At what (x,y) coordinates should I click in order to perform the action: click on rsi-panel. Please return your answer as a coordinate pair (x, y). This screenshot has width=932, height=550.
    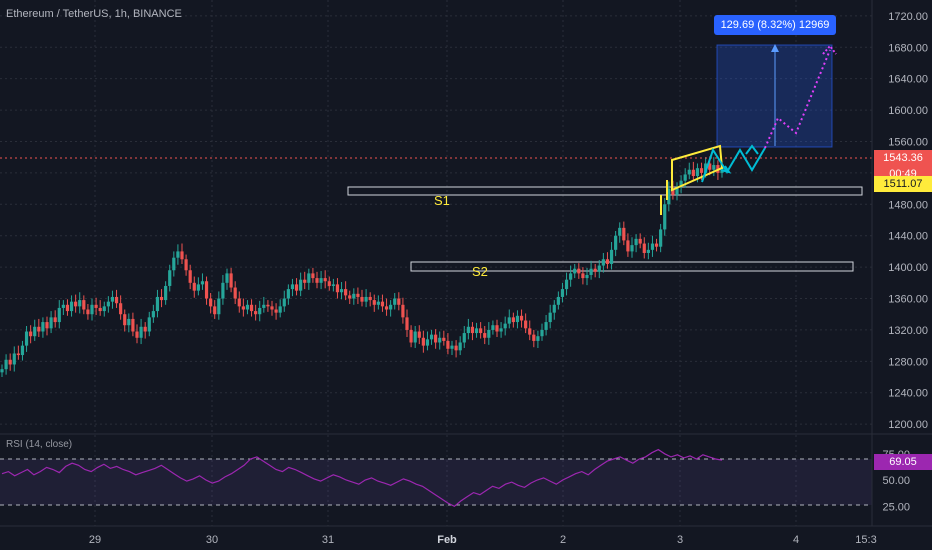
    Looking at the image, I should click on (466, 470).